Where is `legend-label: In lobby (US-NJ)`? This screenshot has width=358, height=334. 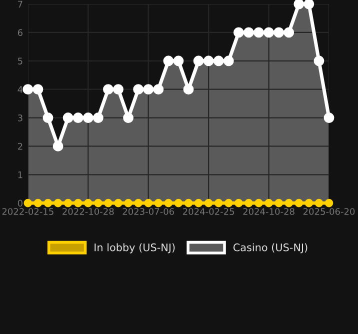
legend-label: In lobby (US-NJ) is located at coordinates (134, 248).